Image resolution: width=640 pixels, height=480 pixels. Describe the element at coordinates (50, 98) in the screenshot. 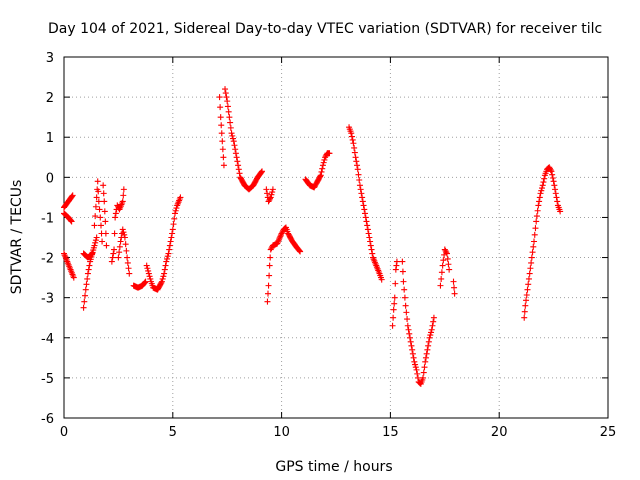

I see `y-tick-label: 2` at that location.